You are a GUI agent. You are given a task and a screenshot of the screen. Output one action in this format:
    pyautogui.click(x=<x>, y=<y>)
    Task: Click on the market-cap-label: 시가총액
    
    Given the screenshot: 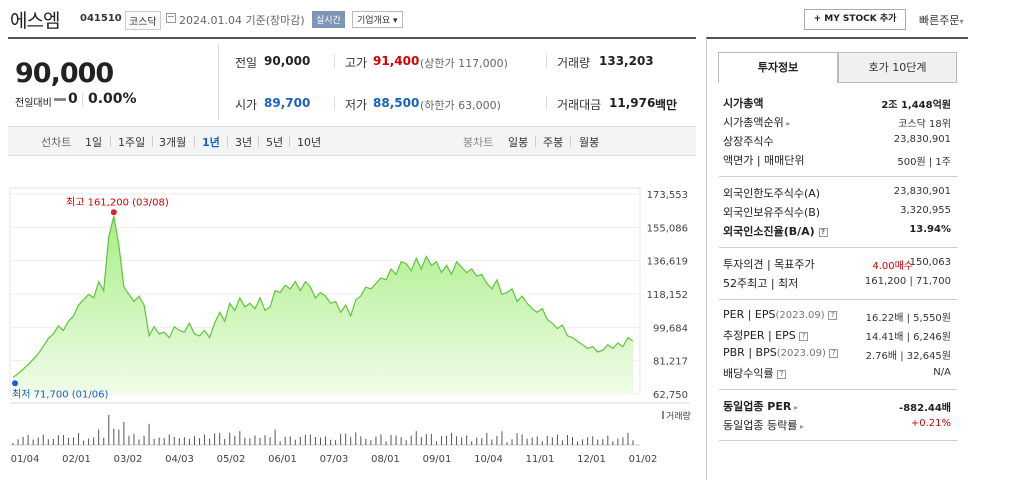 What is the action you would take?
    pyautogui.click(x=743, y=103)
    